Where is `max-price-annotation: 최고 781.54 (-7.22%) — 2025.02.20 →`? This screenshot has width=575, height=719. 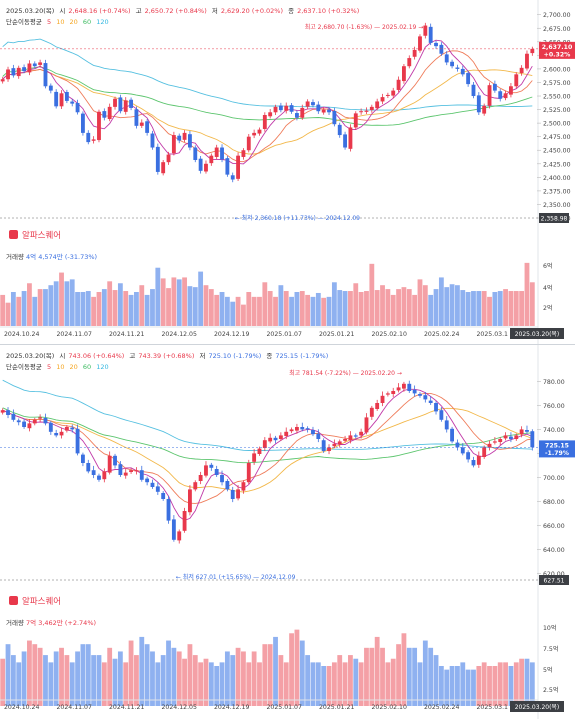
max-price-annotation: 최고 781.54 (-7.22%) — 2025.02.20 → is located at coordinates (345, 373).